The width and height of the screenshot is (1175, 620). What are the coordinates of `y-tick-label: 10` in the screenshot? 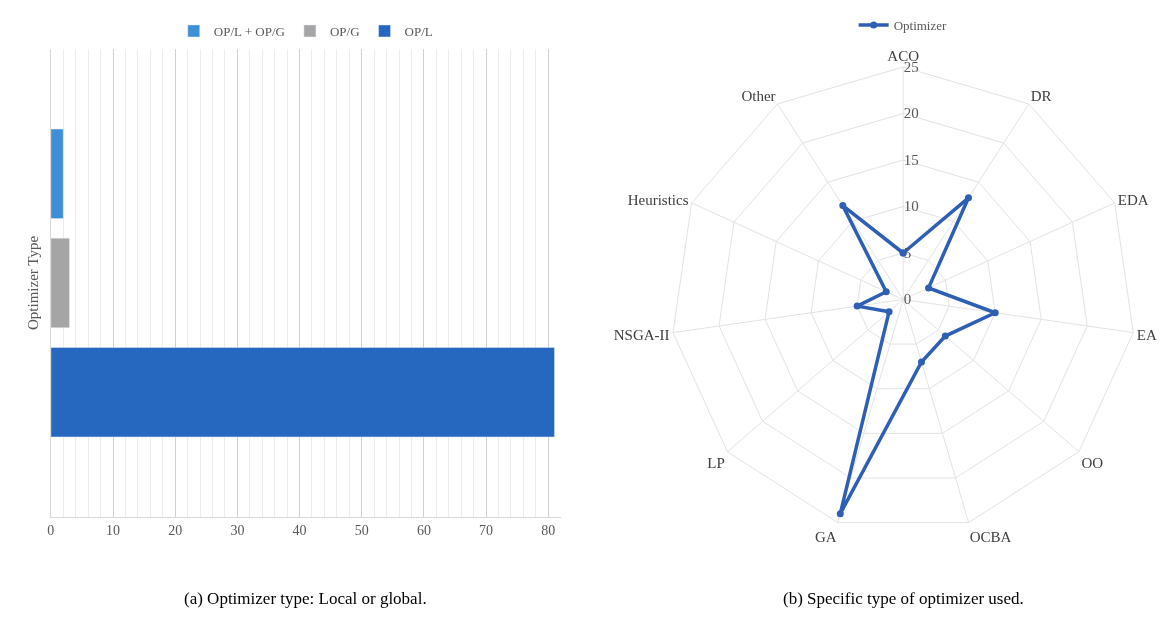 It's located at (911, 206).